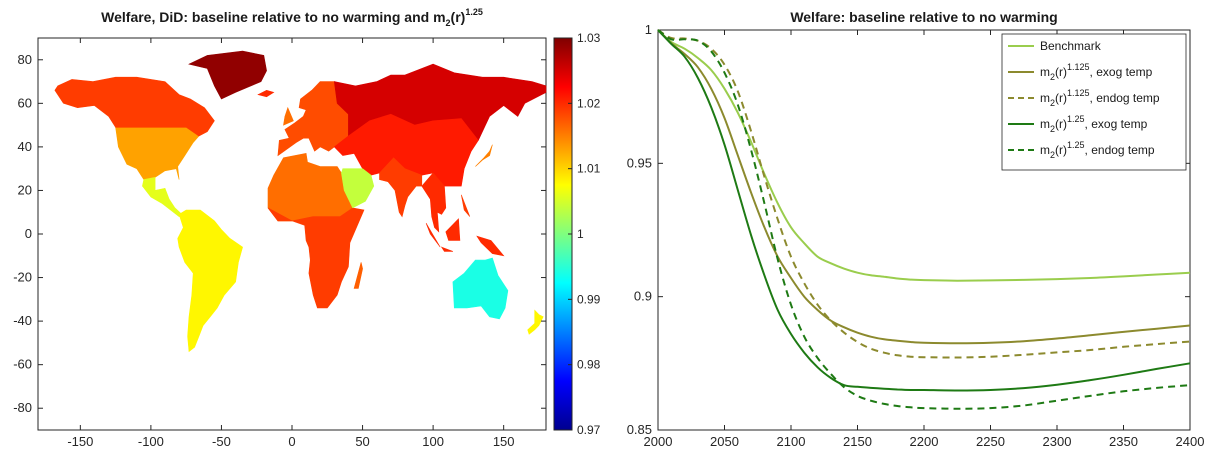 The width and height of the screenshot is (1211, 452). What do you see at coordinates (643, 296) in the screenshot?
I see `line-y-tick-label: 0.9` at bounding box center [643, 296].